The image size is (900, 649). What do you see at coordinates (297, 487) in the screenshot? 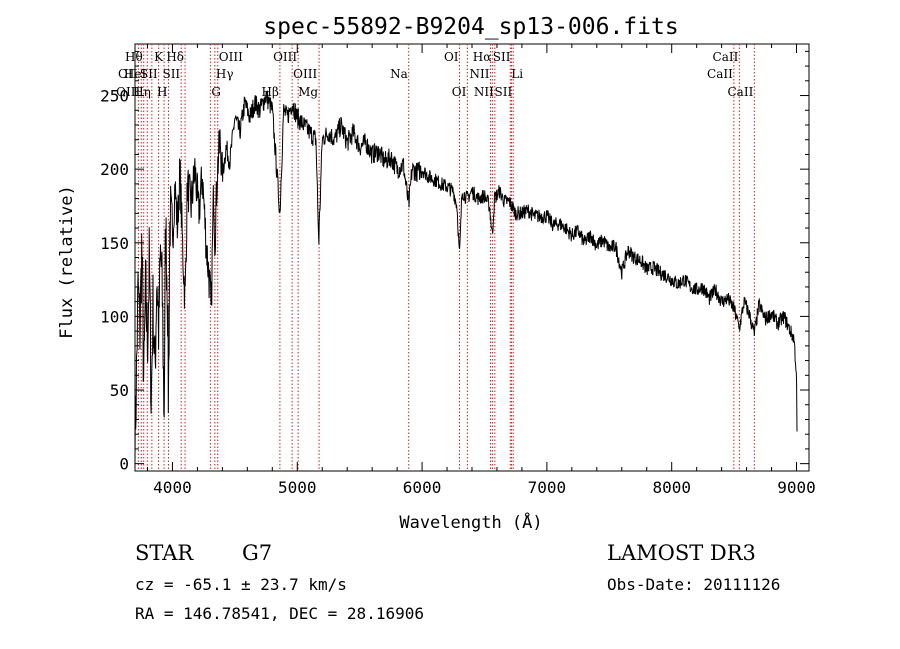
I see `x-tick-label: 5000` at bounding box center [297, 487].